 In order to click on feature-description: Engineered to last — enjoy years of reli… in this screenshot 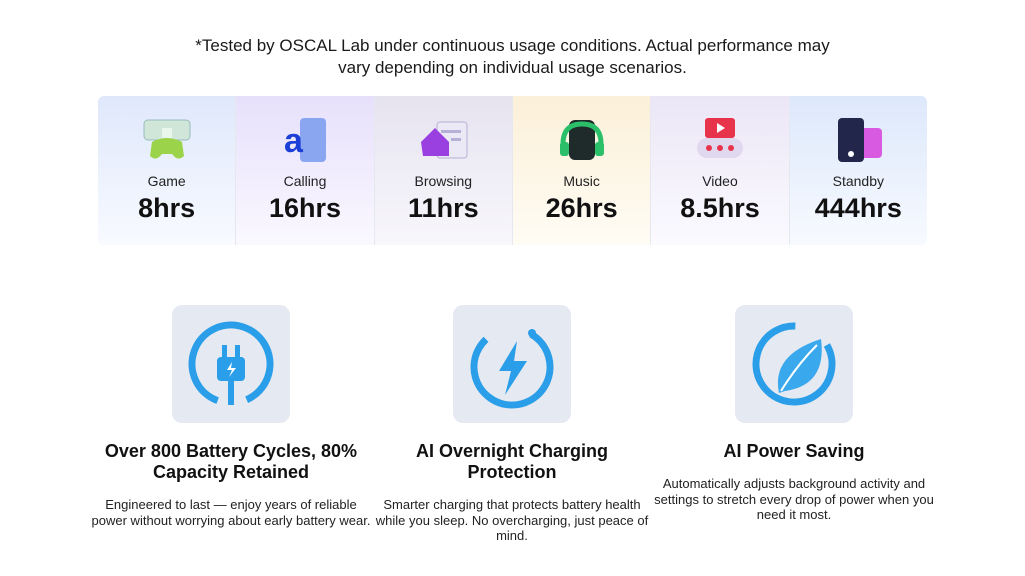, I will do `click(231, 512)`.